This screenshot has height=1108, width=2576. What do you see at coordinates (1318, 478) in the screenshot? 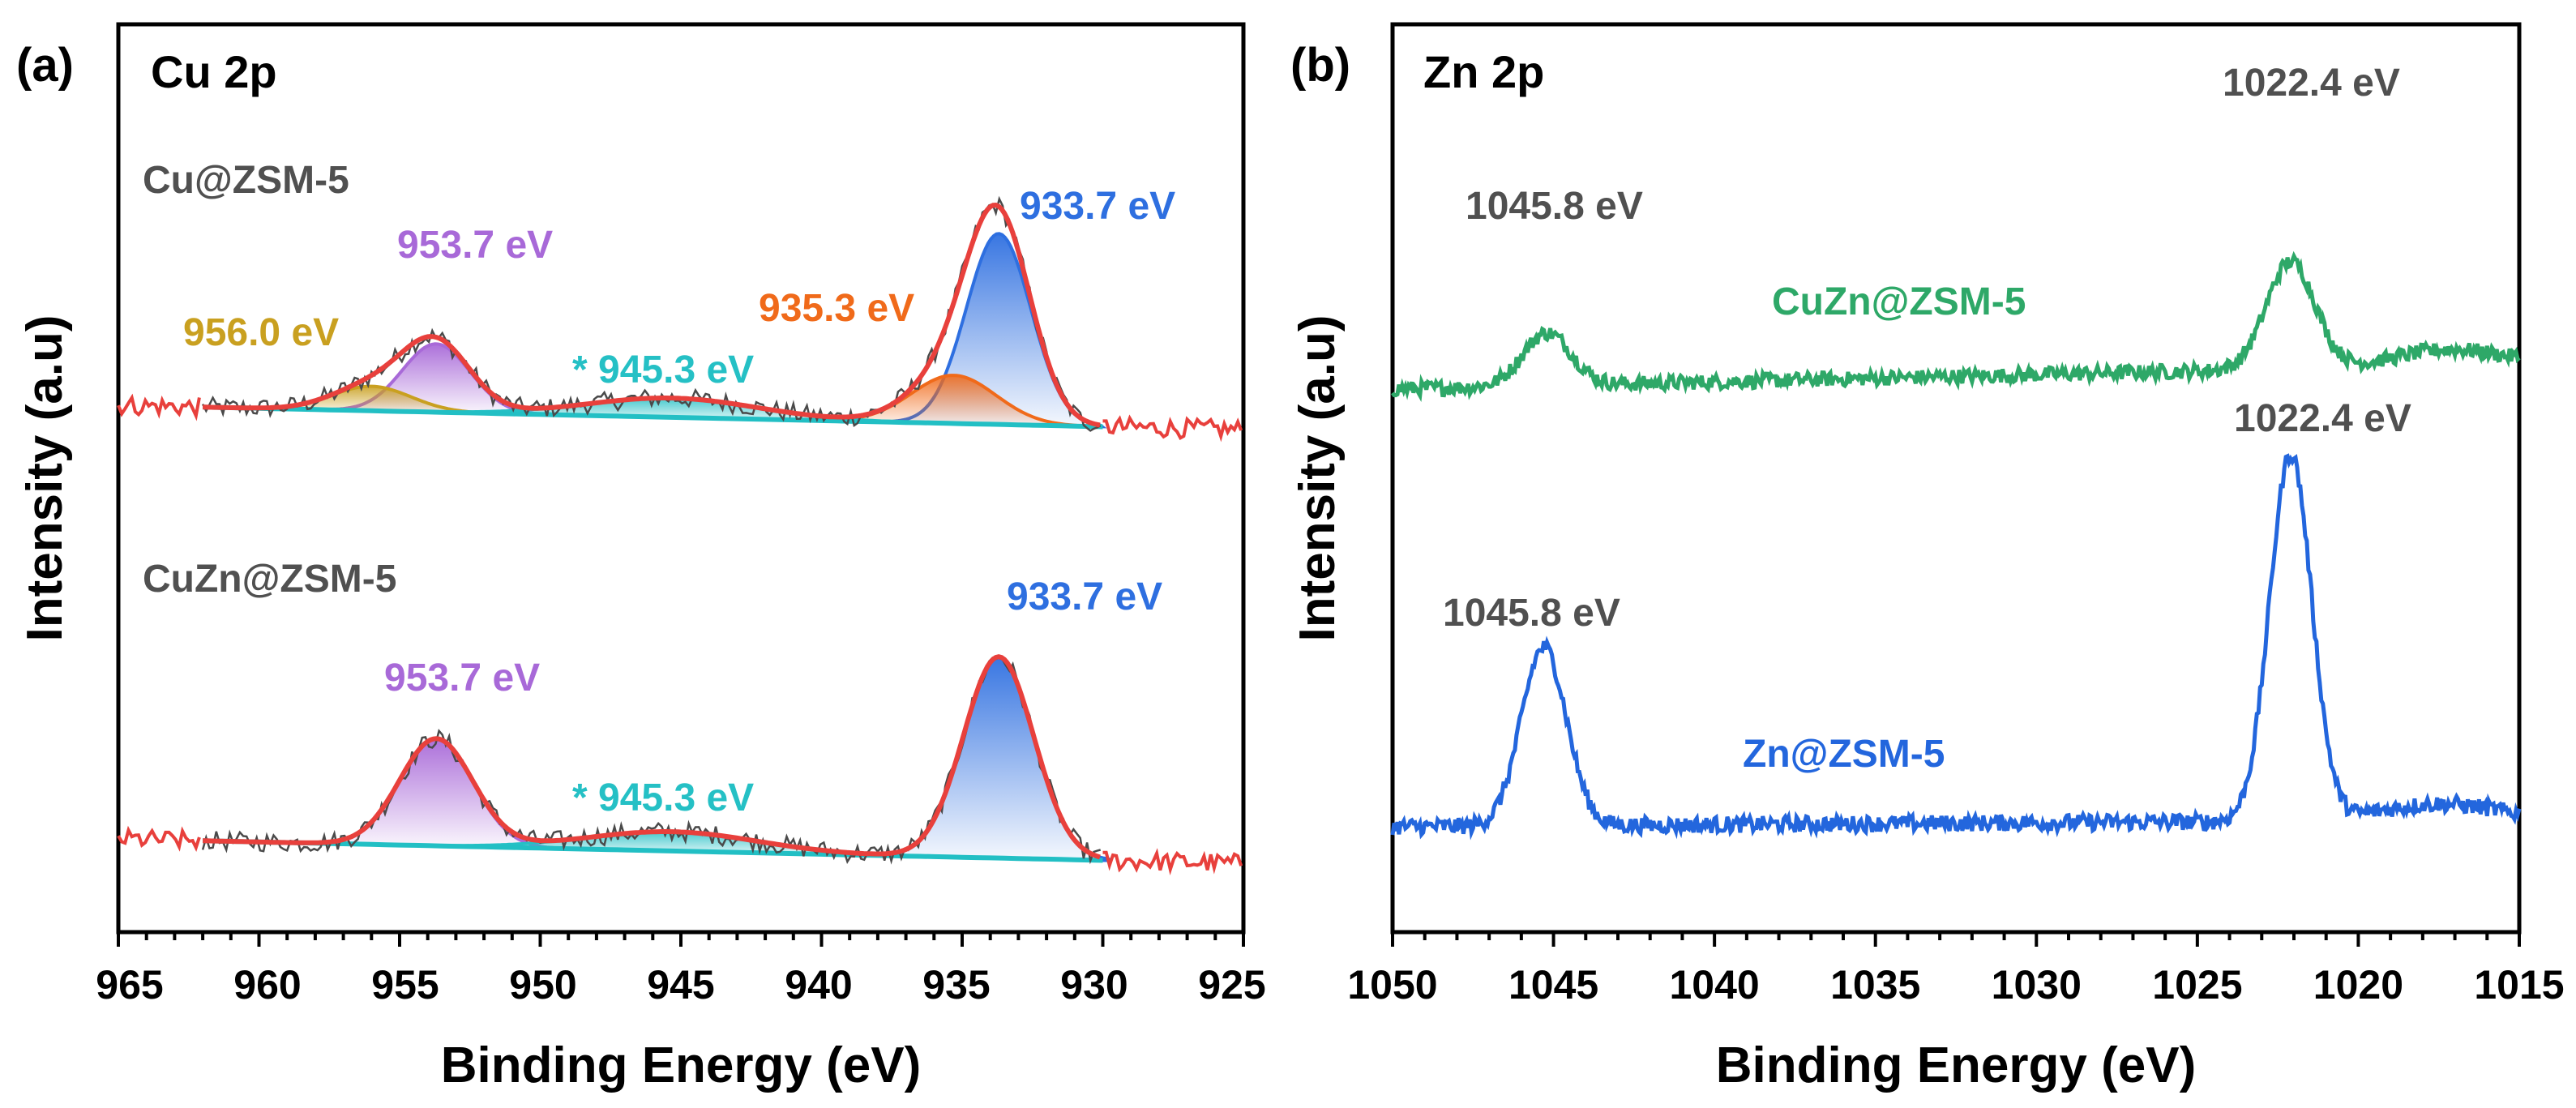
I see `panel-b-y-axis-title: Intensity (a.u)` at bounding box center [1318, 478].